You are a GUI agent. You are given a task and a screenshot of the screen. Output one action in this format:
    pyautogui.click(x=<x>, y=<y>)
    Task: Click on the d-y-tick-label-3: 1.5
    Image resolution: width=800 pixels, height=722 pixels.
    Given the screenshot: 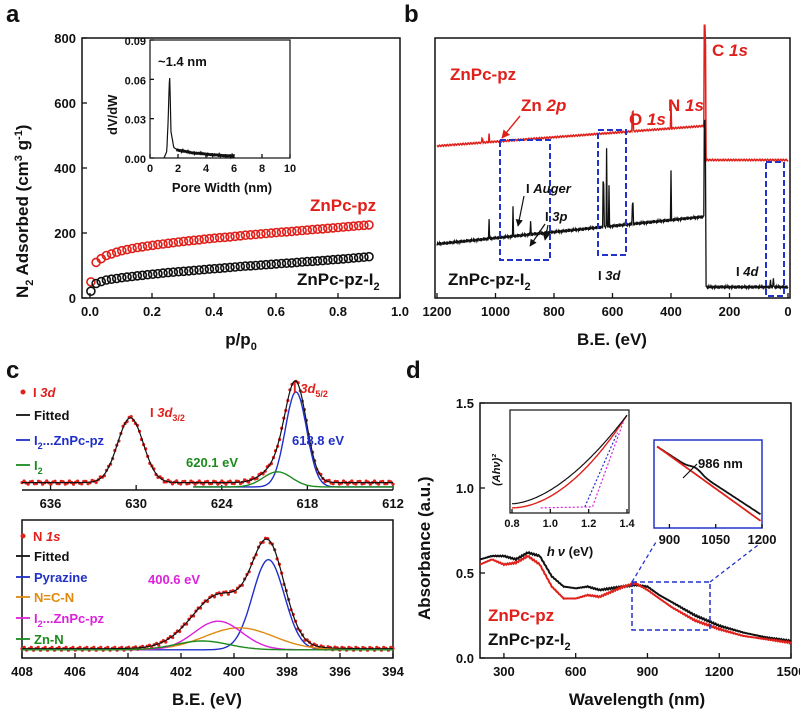 What is the action you would take?
    pyautogui.click(x=465, y=403)
    